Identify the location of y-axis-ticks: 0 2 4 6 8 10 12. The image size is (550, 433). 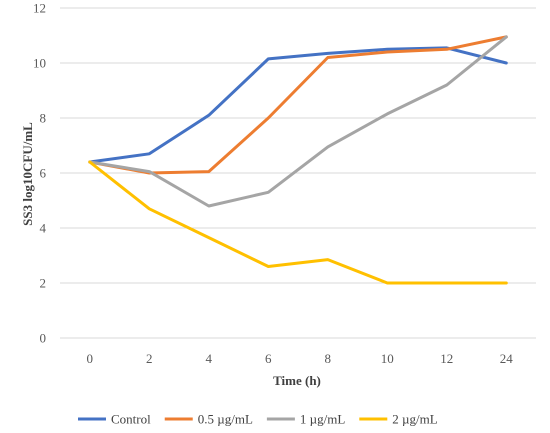
(40, 173).